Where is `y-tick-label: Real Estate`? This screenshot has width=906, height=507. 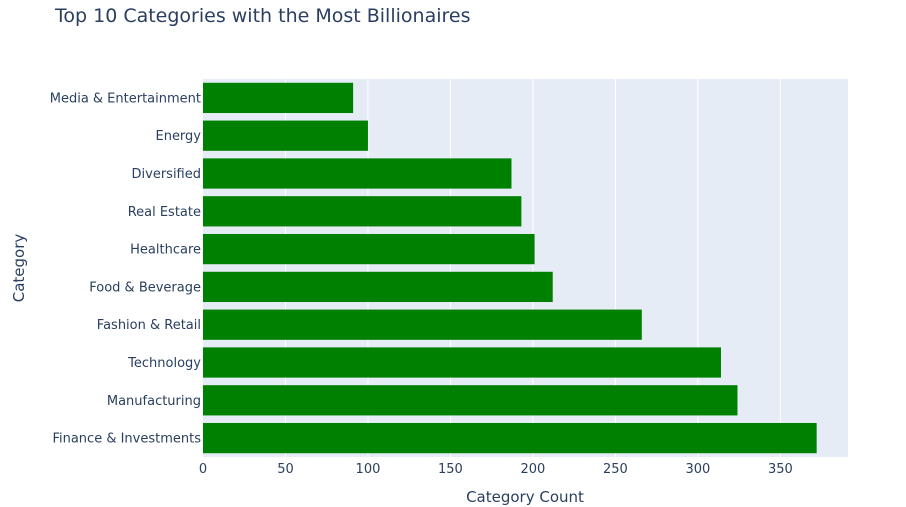
y-tick-label: Real Estate is located at coordinates (164, 212).